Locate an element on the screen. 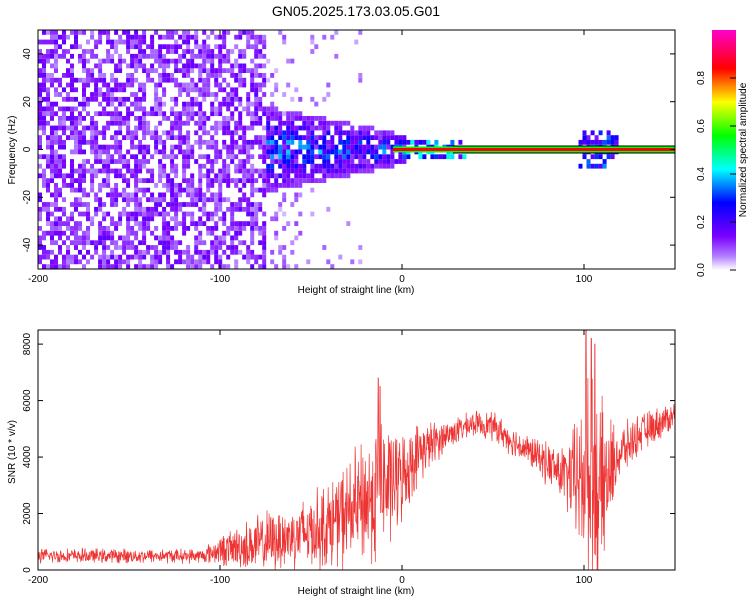  snr-y-label: SNR (10 * v/v) is located at coordinates (12, 452).